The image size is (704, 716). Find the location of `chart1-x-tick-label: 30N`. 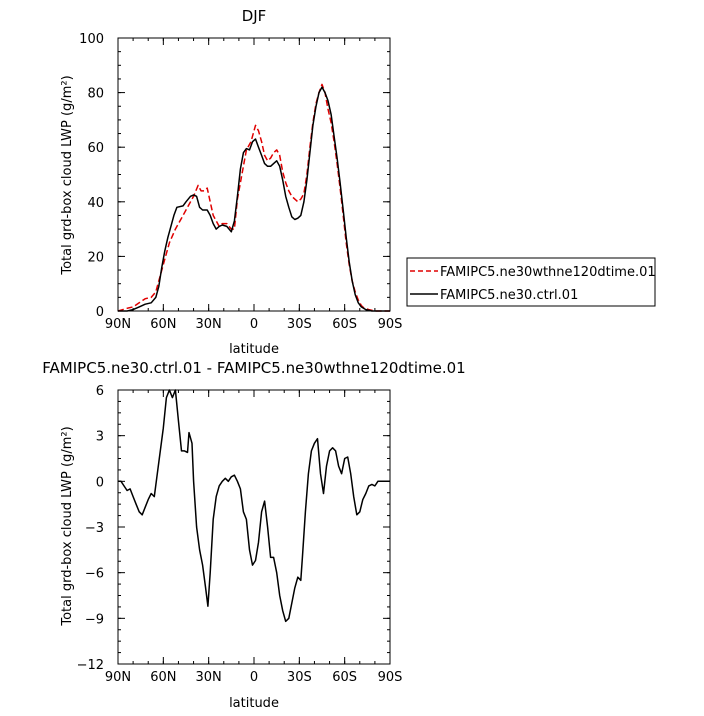

chart1-x-tick-label: 30N is located at coordinates (209, 324).